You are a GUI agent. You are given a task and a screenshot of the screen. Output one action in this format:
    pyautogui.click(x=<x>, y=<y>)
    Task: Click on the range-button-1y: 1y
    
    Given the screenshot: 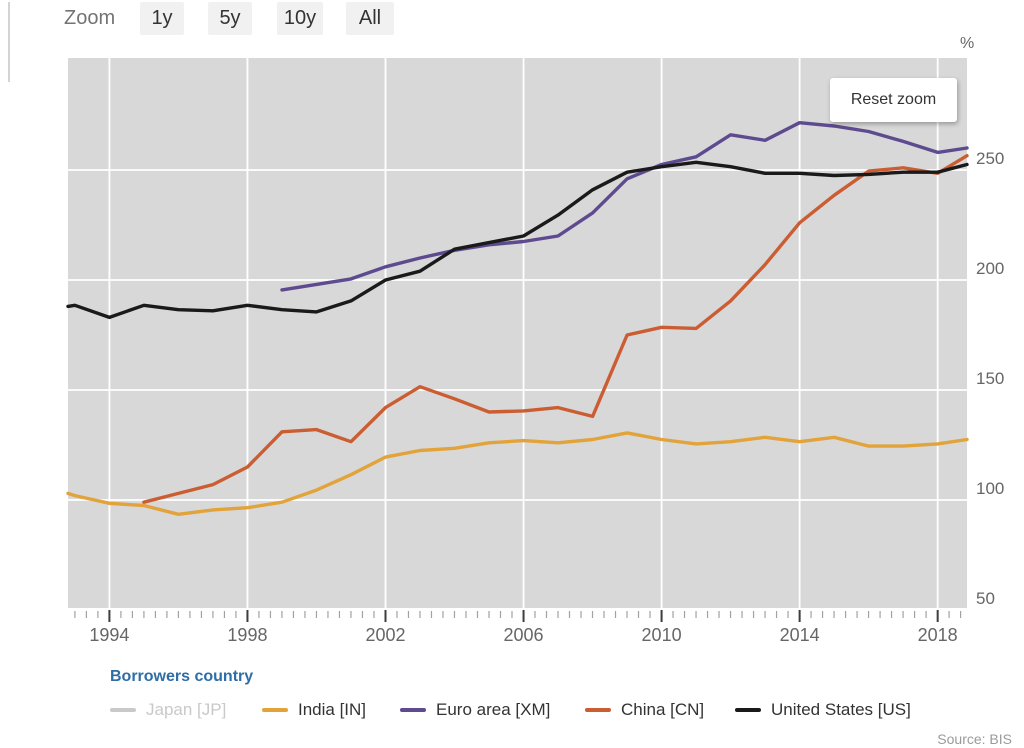 What is the action you would take?
    pyautogui.click(x=162, y=18)
    